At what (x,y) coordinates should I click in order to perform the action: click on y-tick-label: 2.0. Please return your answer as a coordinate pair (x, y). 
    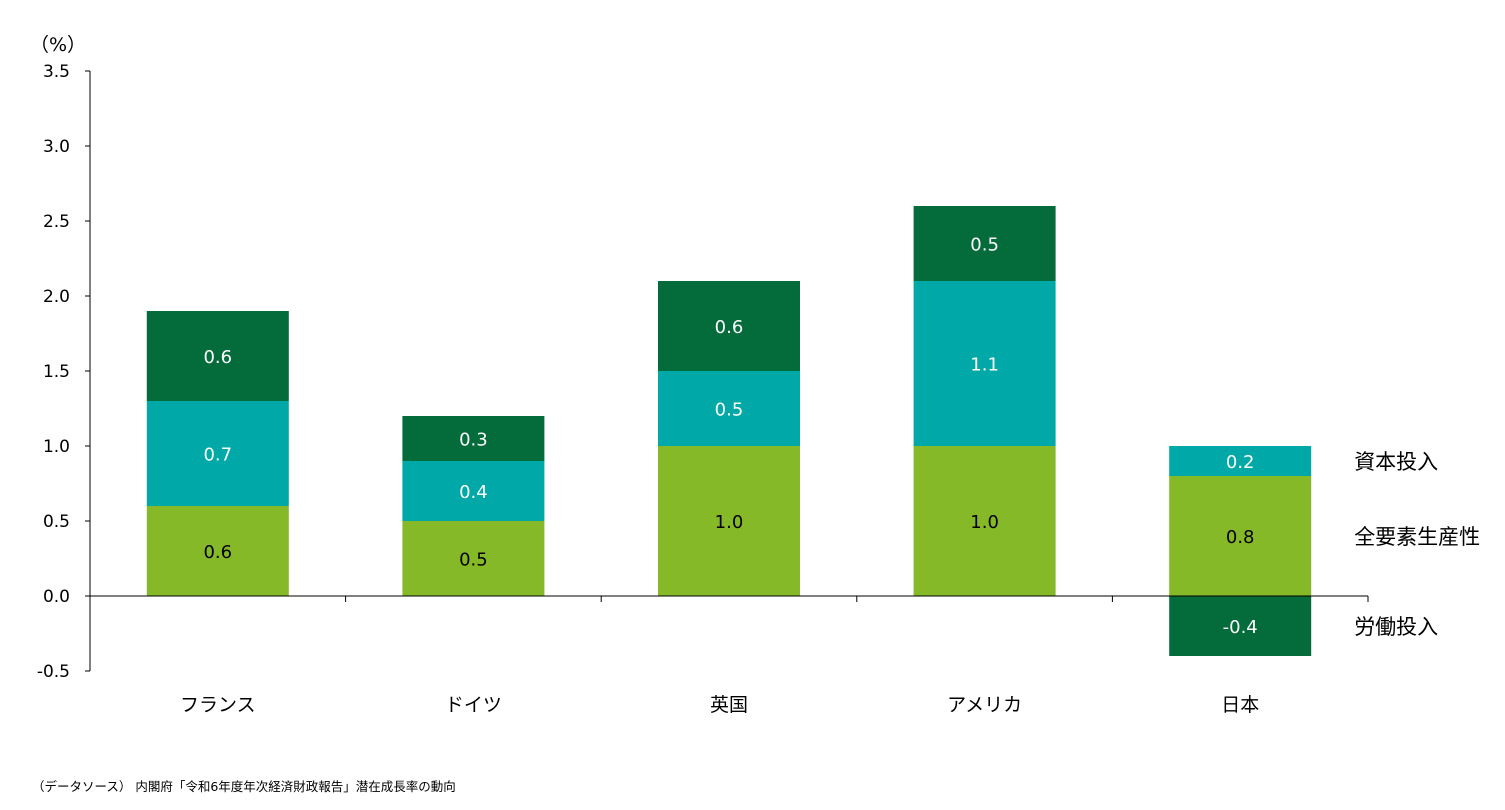
    Looking at the image, I should click on (56, 297).